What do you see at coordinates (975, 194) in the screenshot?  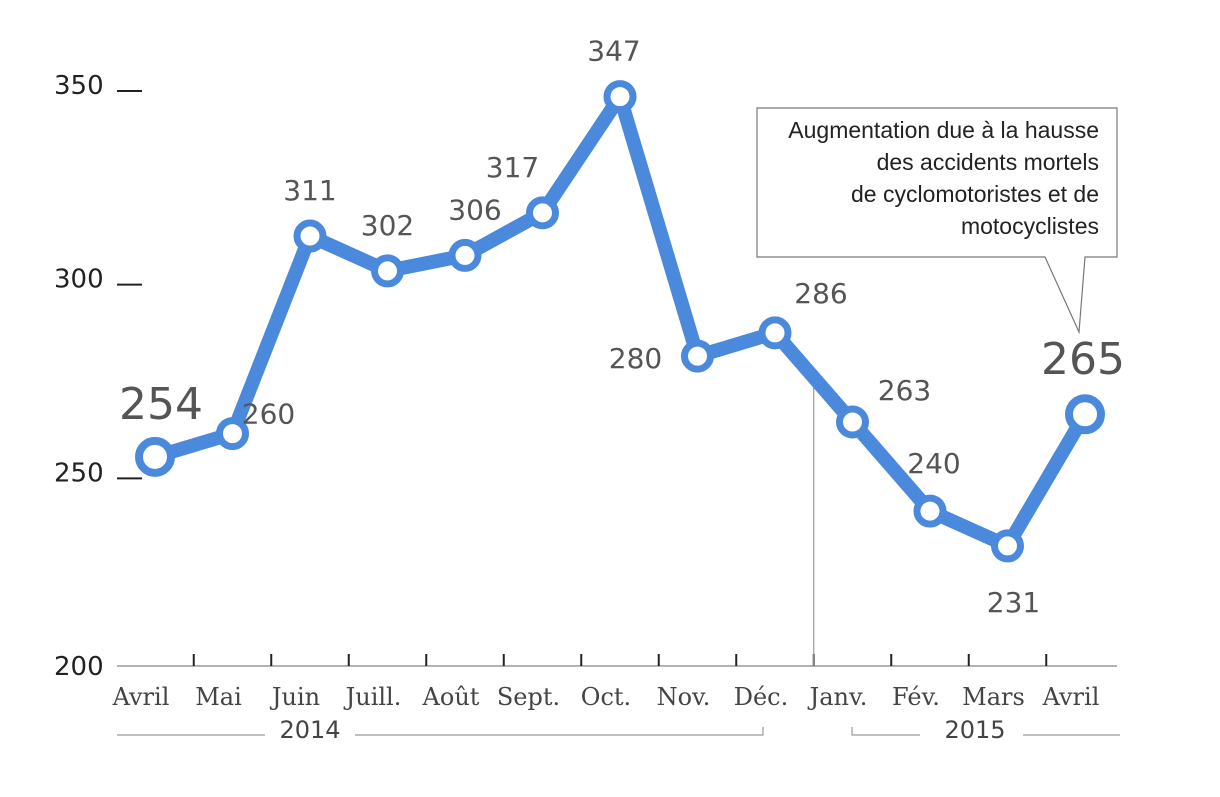 I see `annotation-line: de cyclomotoristes et de` at bounding box center [975, 194].